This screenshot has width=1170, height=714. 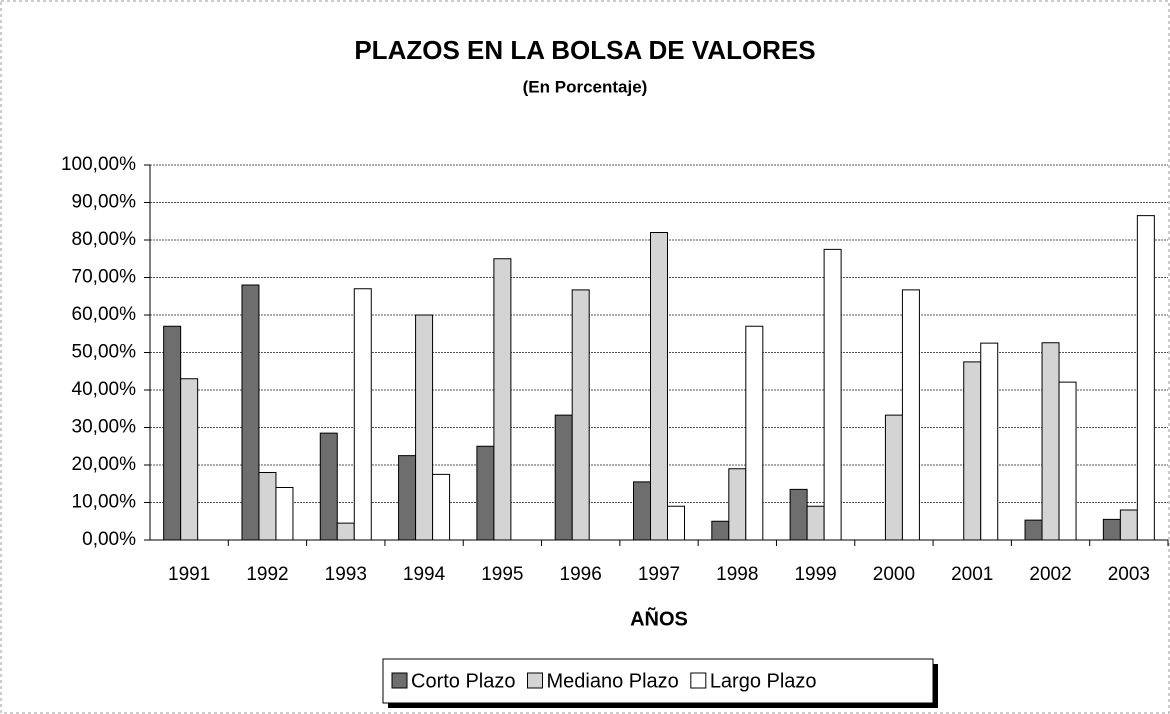 What do you see at coordinates (104, 427) in the screenshot?
I see `y-tick-label: 30,00%` at bounding box center [104, 427].